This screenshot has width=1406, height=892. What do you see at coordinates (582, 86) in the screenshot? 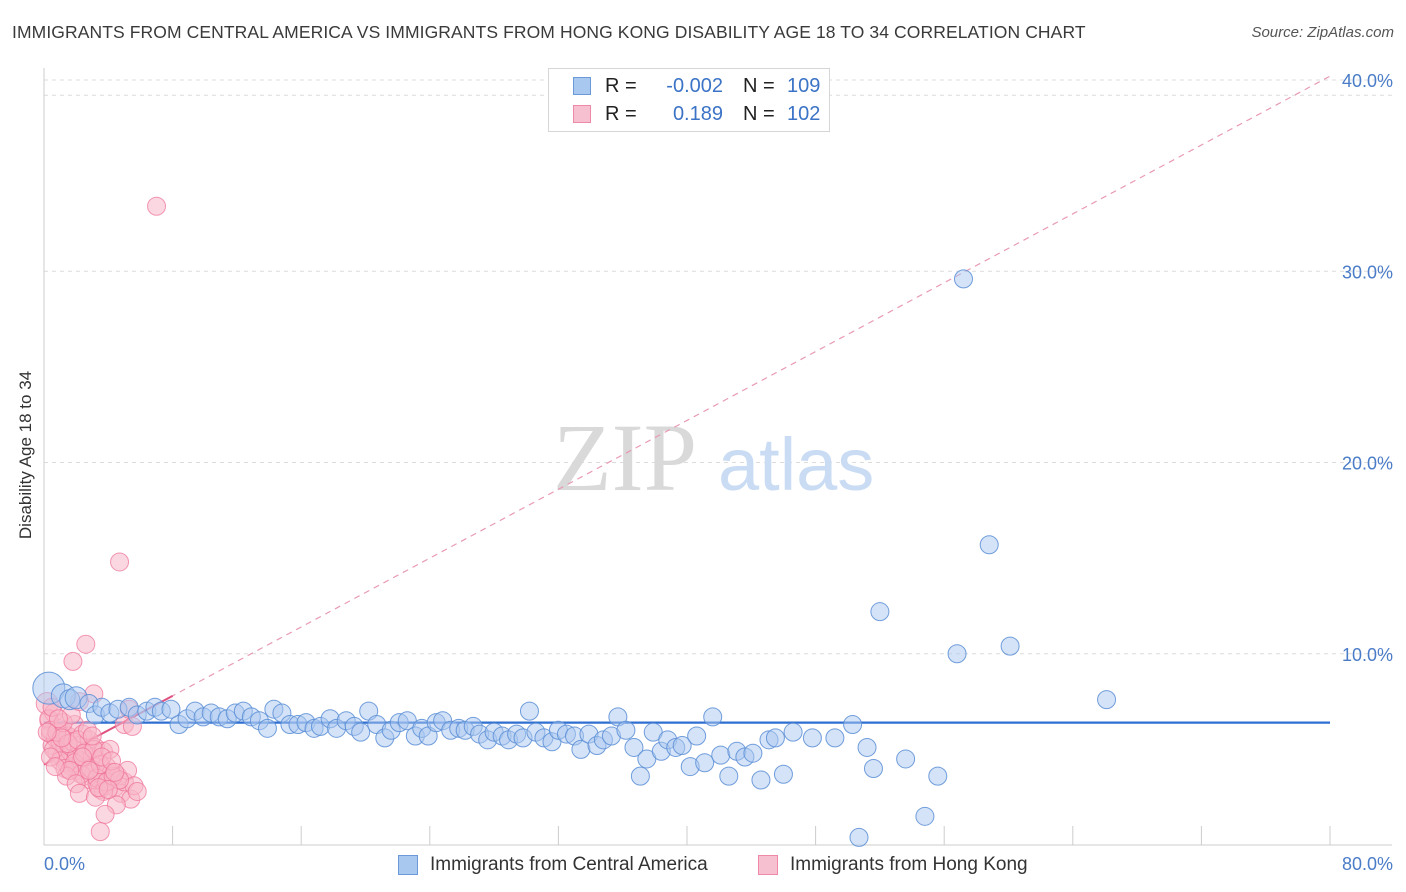
I see `legend-swatch-blue` at bounding box center [582, 86].